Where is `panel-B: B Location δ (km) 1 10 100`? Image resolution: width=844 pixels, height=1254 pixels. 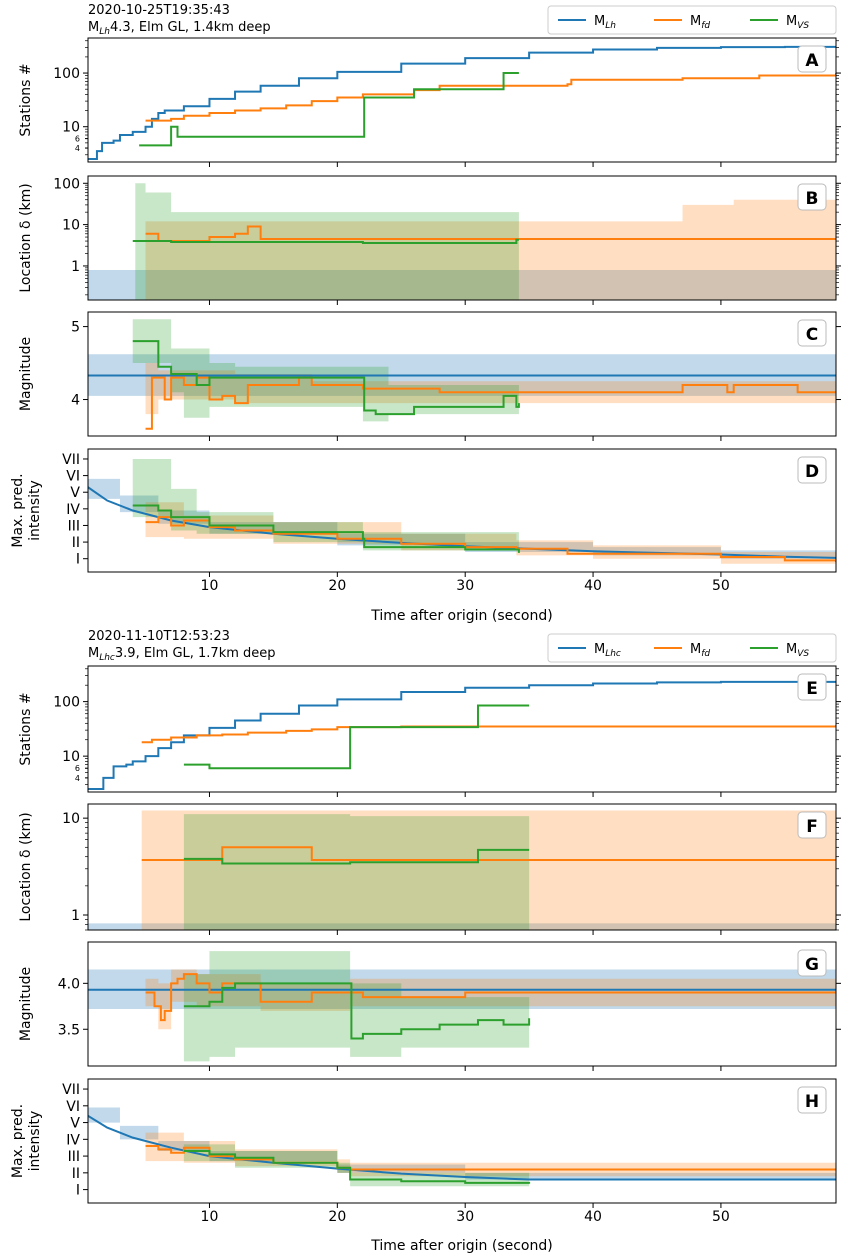
panel-B: B Location δ (km) 1 10 100 is located at coordinates (429, 240).